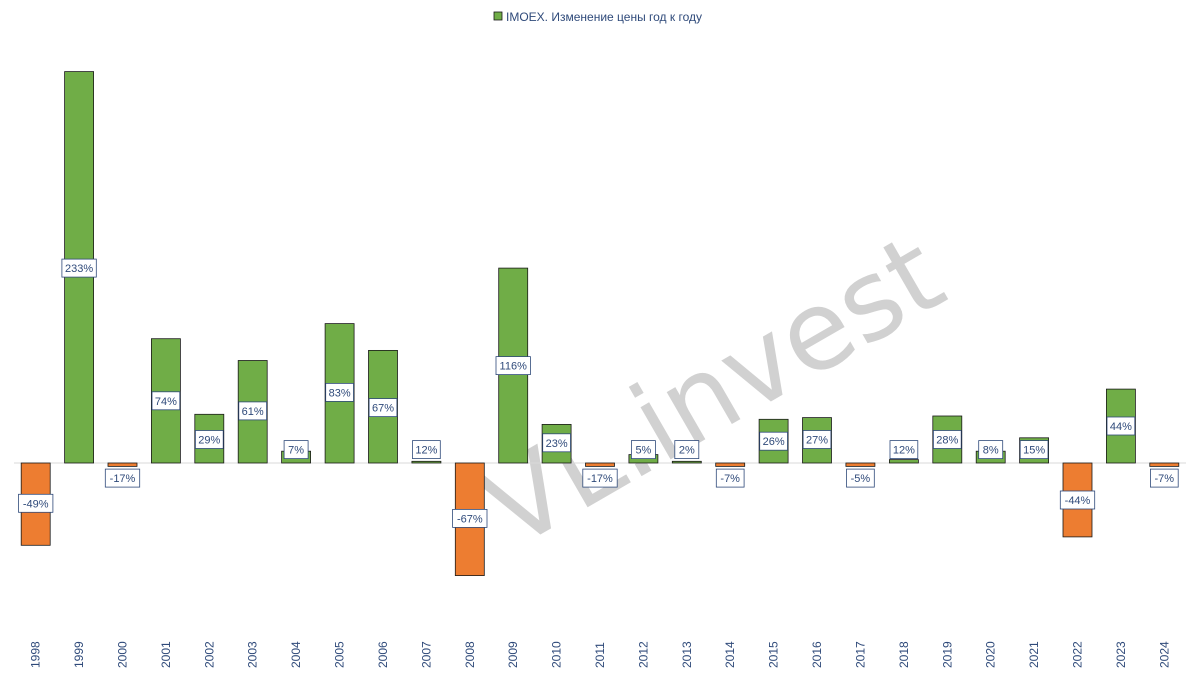  I want to click on data-label-2000: -17%, so click(122, 478).